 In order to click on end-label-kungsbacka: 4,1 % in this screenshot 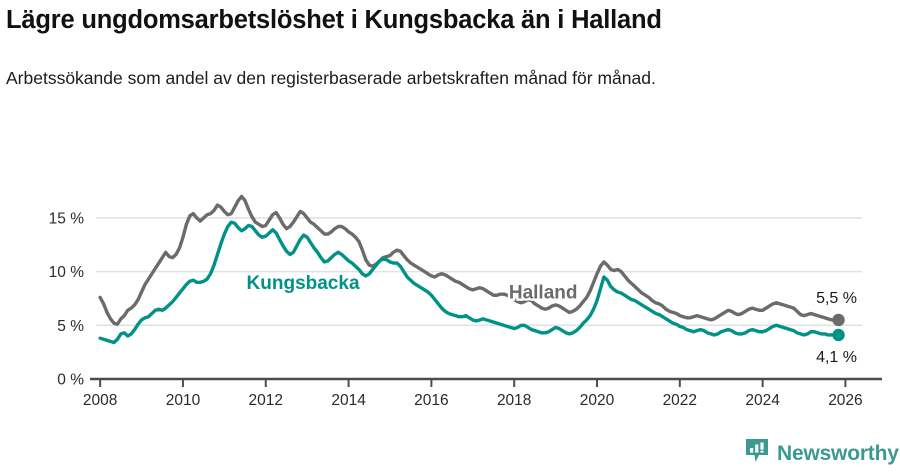, I will do `click(836, 357)`.